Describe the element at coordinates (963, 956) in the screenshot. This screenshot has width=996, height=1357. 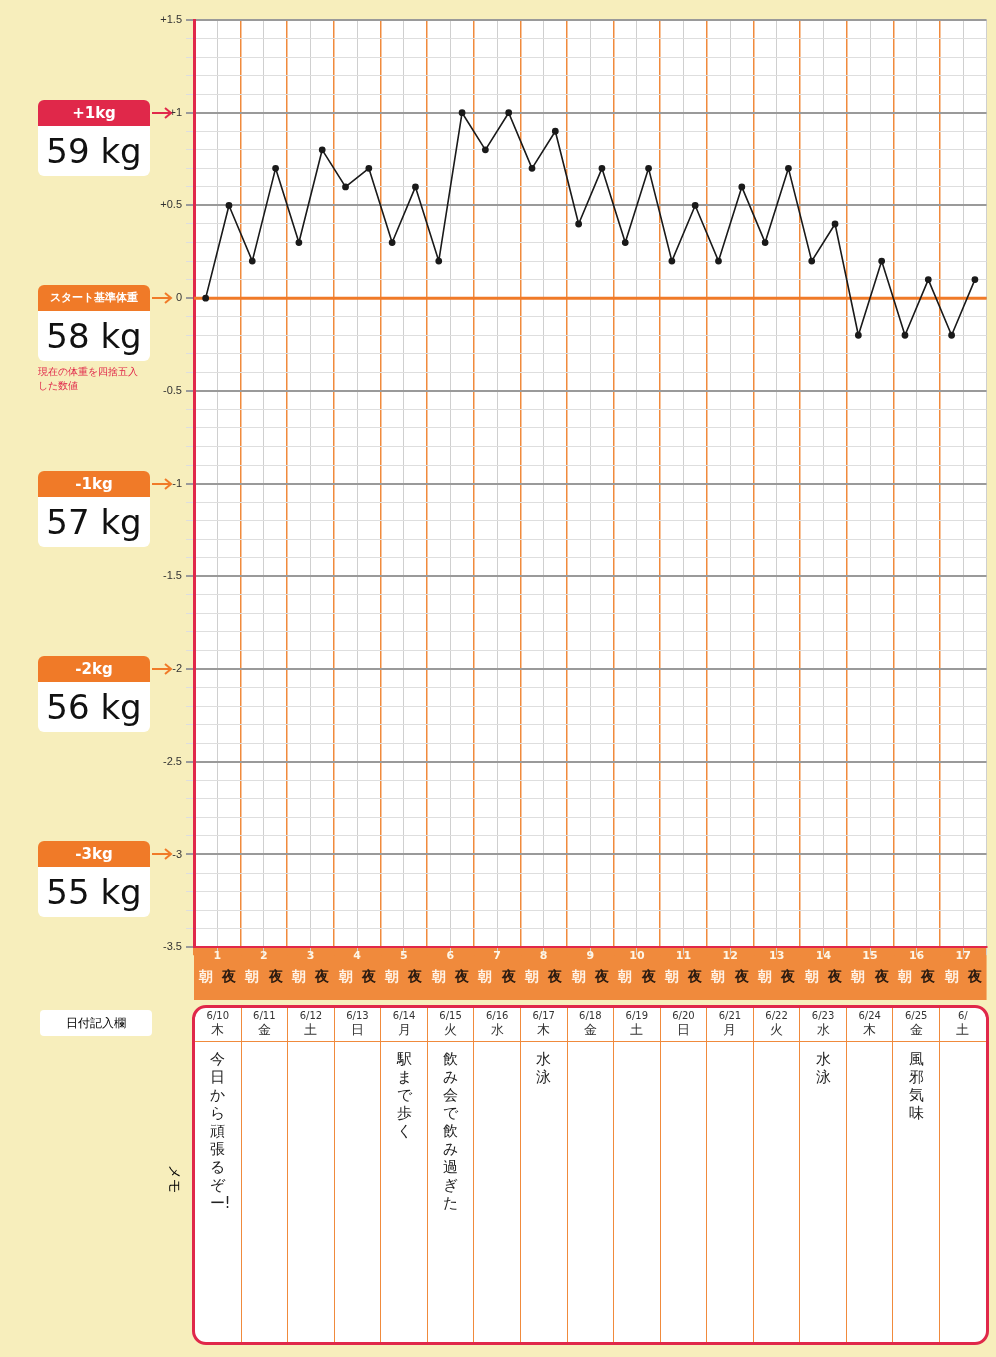
I see `text: 17` at that location.